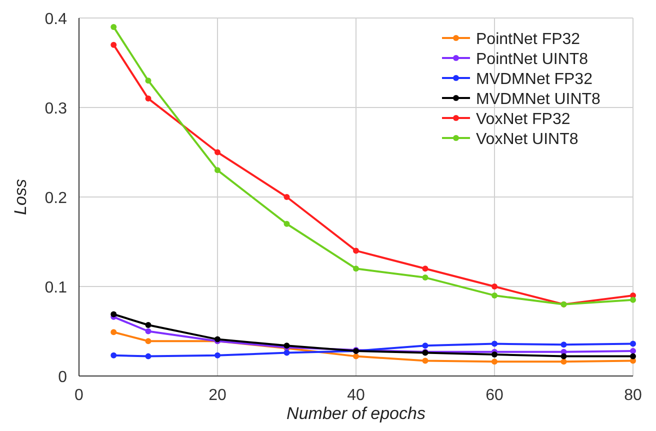 The width and height of the screenshot is (656, 431). What do you see at coordinates (523, 119) in the screenshot?
I see `legend-label: VoxNet FP32` at bounding box center [523, 119].